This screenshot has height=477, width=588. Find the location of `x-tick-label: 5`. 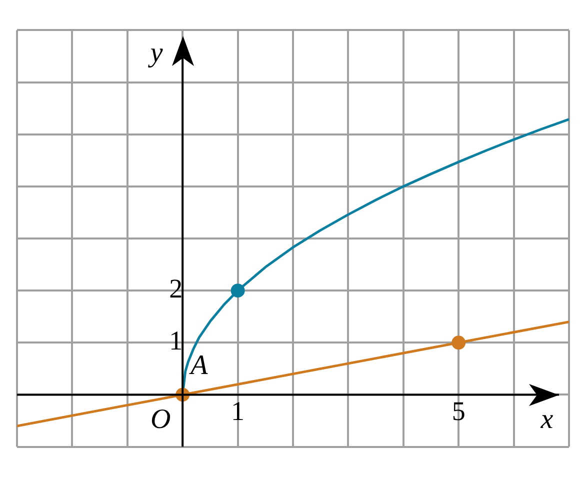

x-tick-label: 5 is located at coordinates (459, 411).